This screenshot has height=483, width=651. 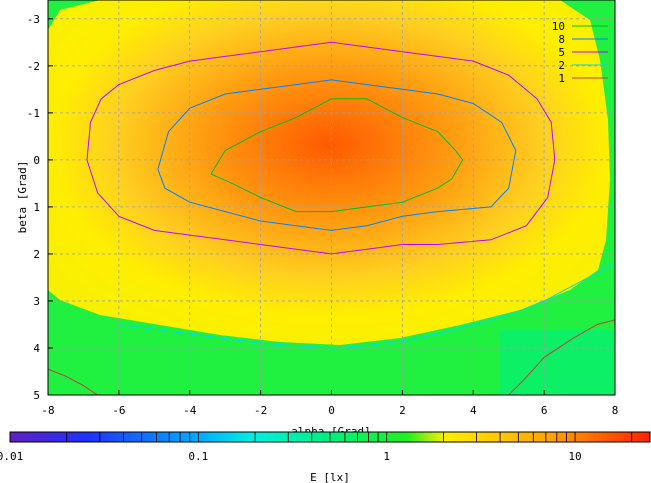 What do you see at coordinates (36, 395) in the screenshot?
I see `y-tick-label: 5` at bounding box center [36, 395].